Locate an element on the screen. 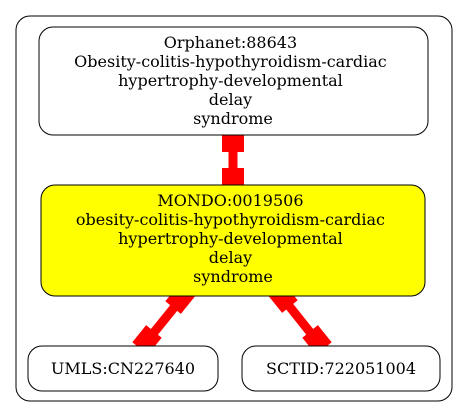 The image size is (467, 419). node-mondo-line-2: obesity-colitis-hypothyroidism-cardiac is located at coordinates (230, 219).